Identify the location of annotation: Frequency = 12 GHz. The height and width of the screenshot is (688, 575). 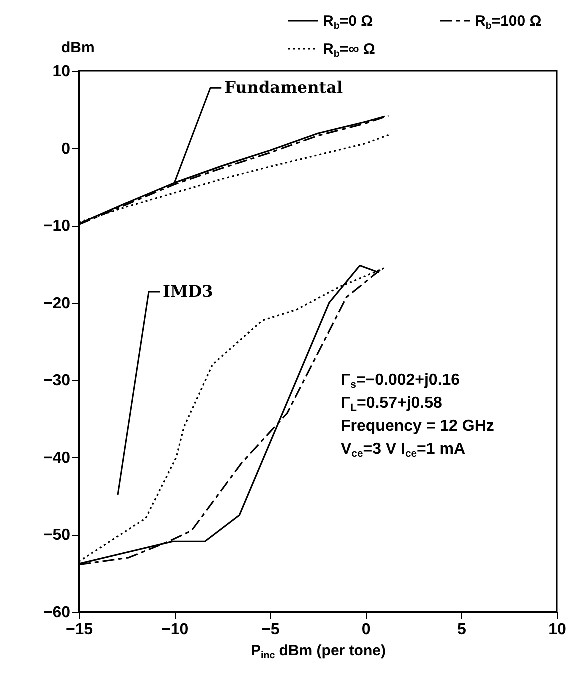
(417, 426).